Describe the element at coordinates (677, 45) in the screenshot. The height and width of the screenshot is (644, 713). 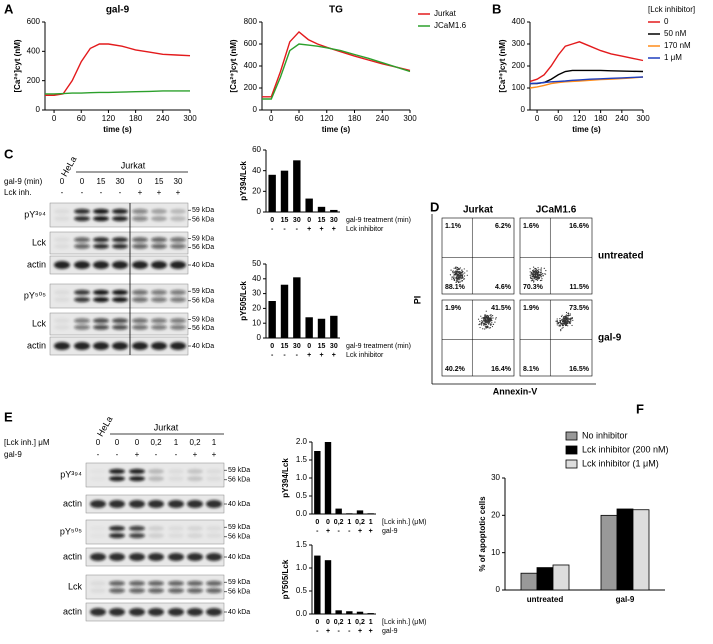
I see `legend-label: 170 nM` at that location.